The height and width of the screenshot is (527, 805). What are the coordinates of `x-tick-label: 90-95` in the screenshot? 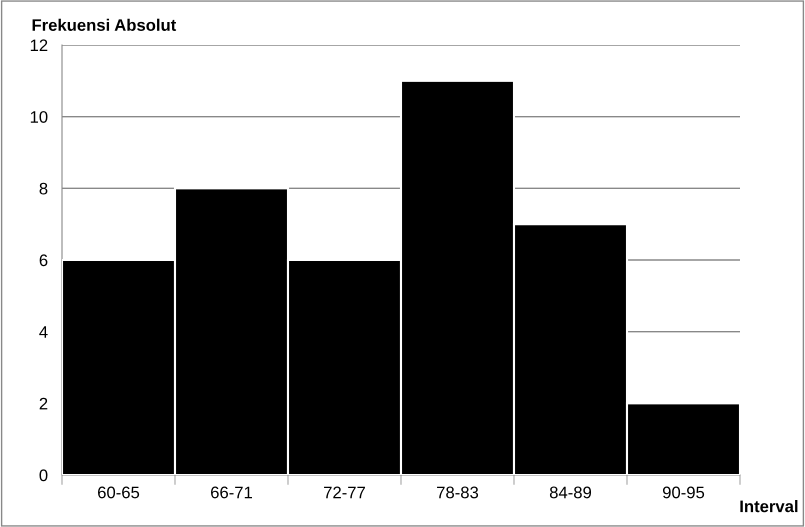 It's located at (683, 492).